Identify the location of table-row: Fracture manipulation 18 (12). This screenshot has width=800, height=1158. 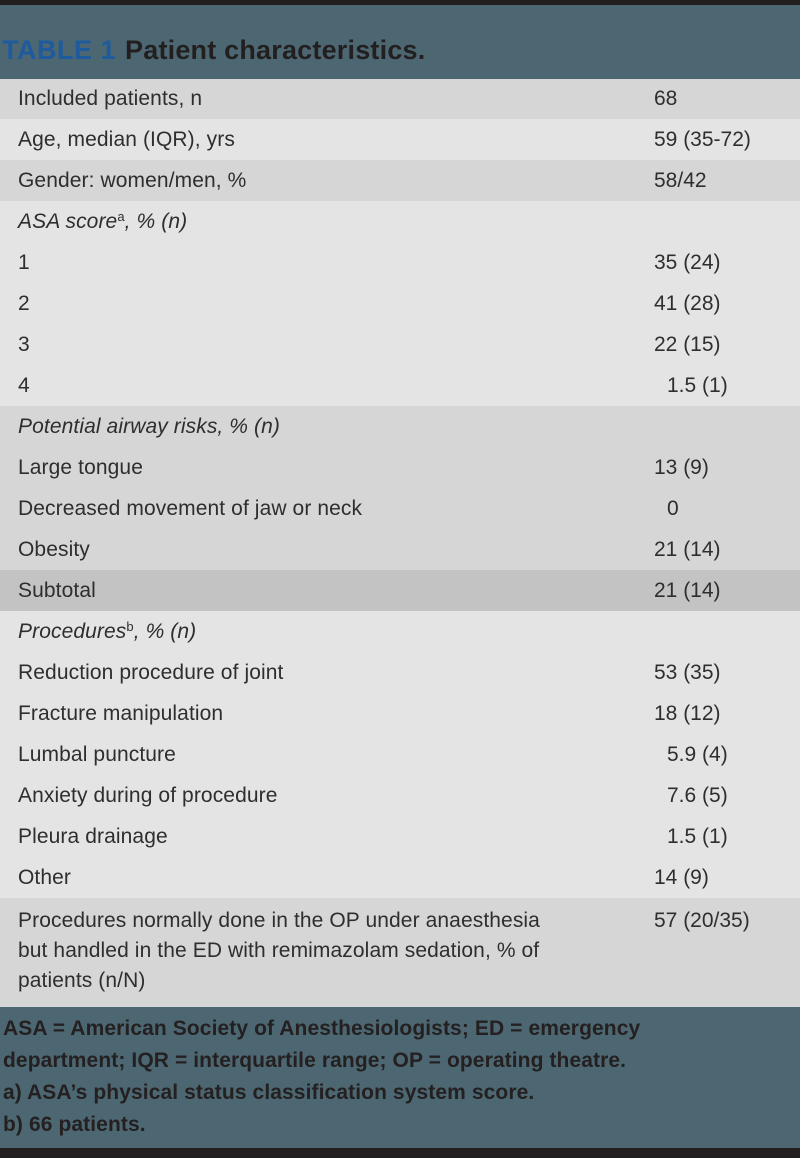
(400, 713).